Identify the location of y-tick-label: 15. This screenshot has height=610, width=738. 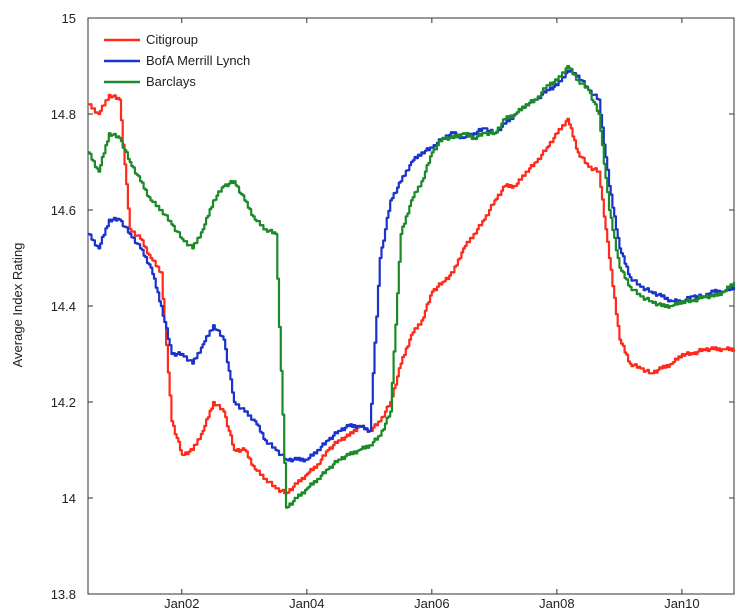
(69, 18).